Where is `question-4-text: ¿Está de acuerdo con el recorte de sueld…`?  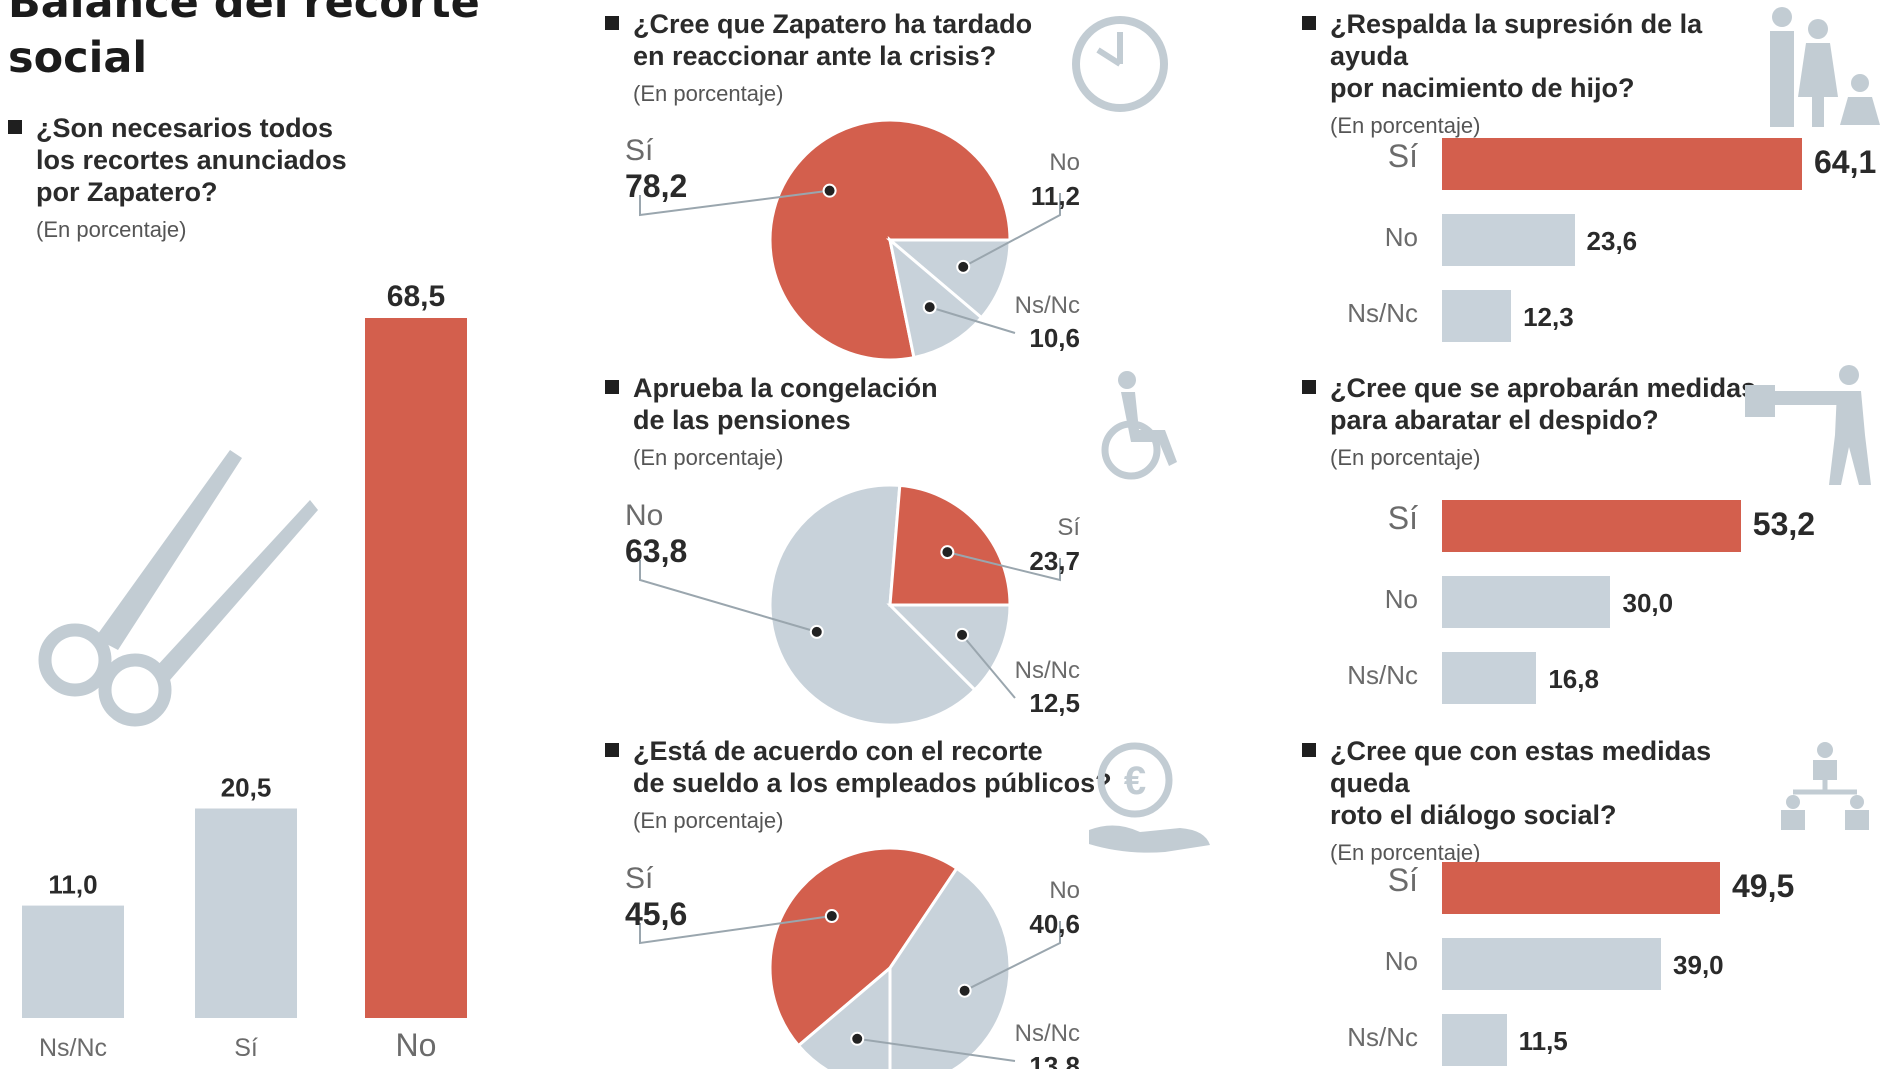
question-4-text: ¿Está de acuerdo con el recorte de sueld… is located at coordinates (872, 767).